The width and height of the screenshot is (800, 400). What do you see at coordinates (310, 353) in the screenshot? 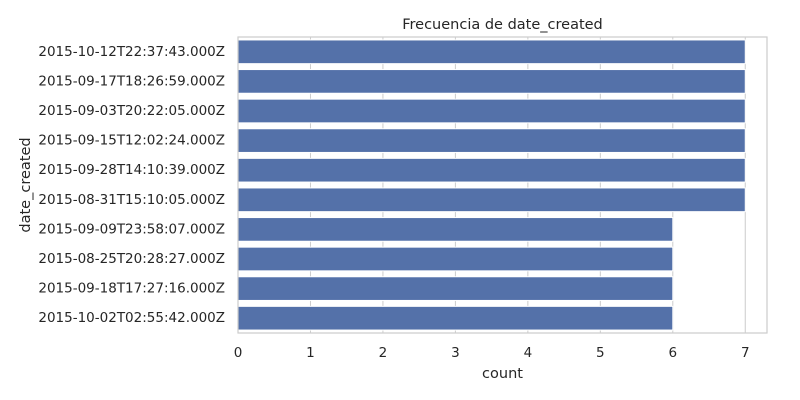
I see `x-tick-label: 1` at bounding box center [310, 353].